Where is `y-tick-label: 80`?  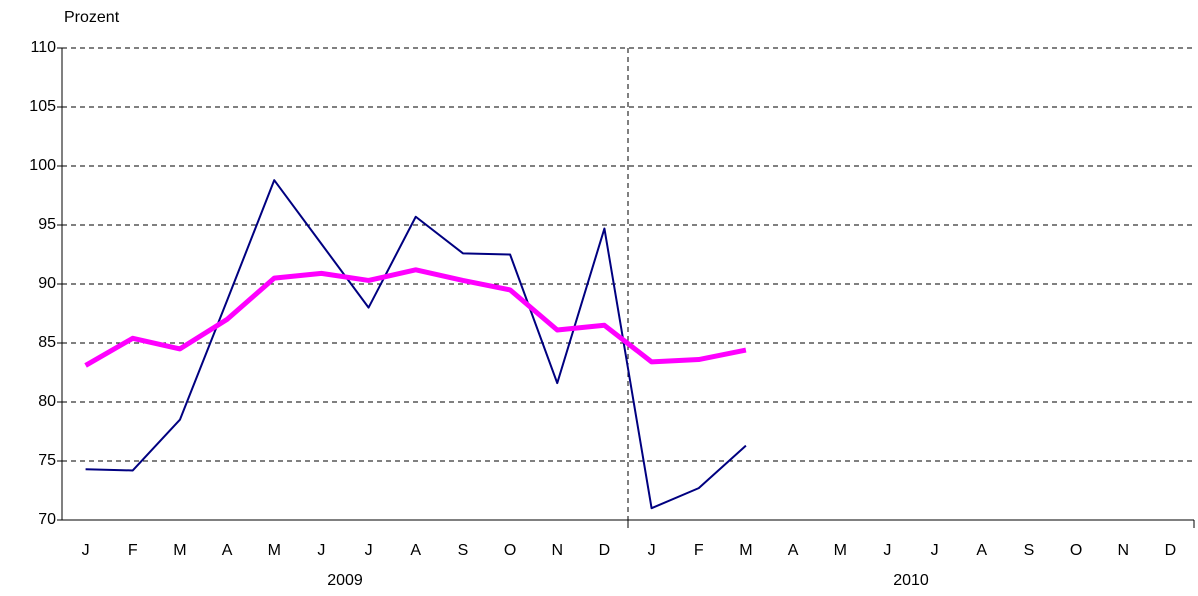
y-tick-label: 80 is located at coordinates (47, 401).